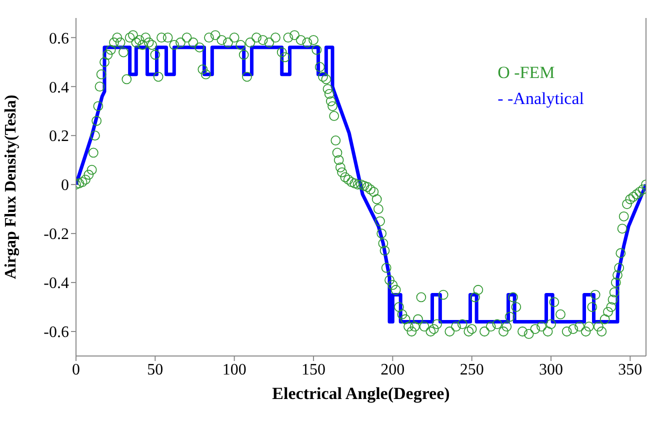 The height and width of the screenshot is (445, 654). What do you see at coordinates (11, 187) in the screenshot?
I see `y-axis-title: Airgap Flux Density(Tesla)` at bounding box center [11, 187].